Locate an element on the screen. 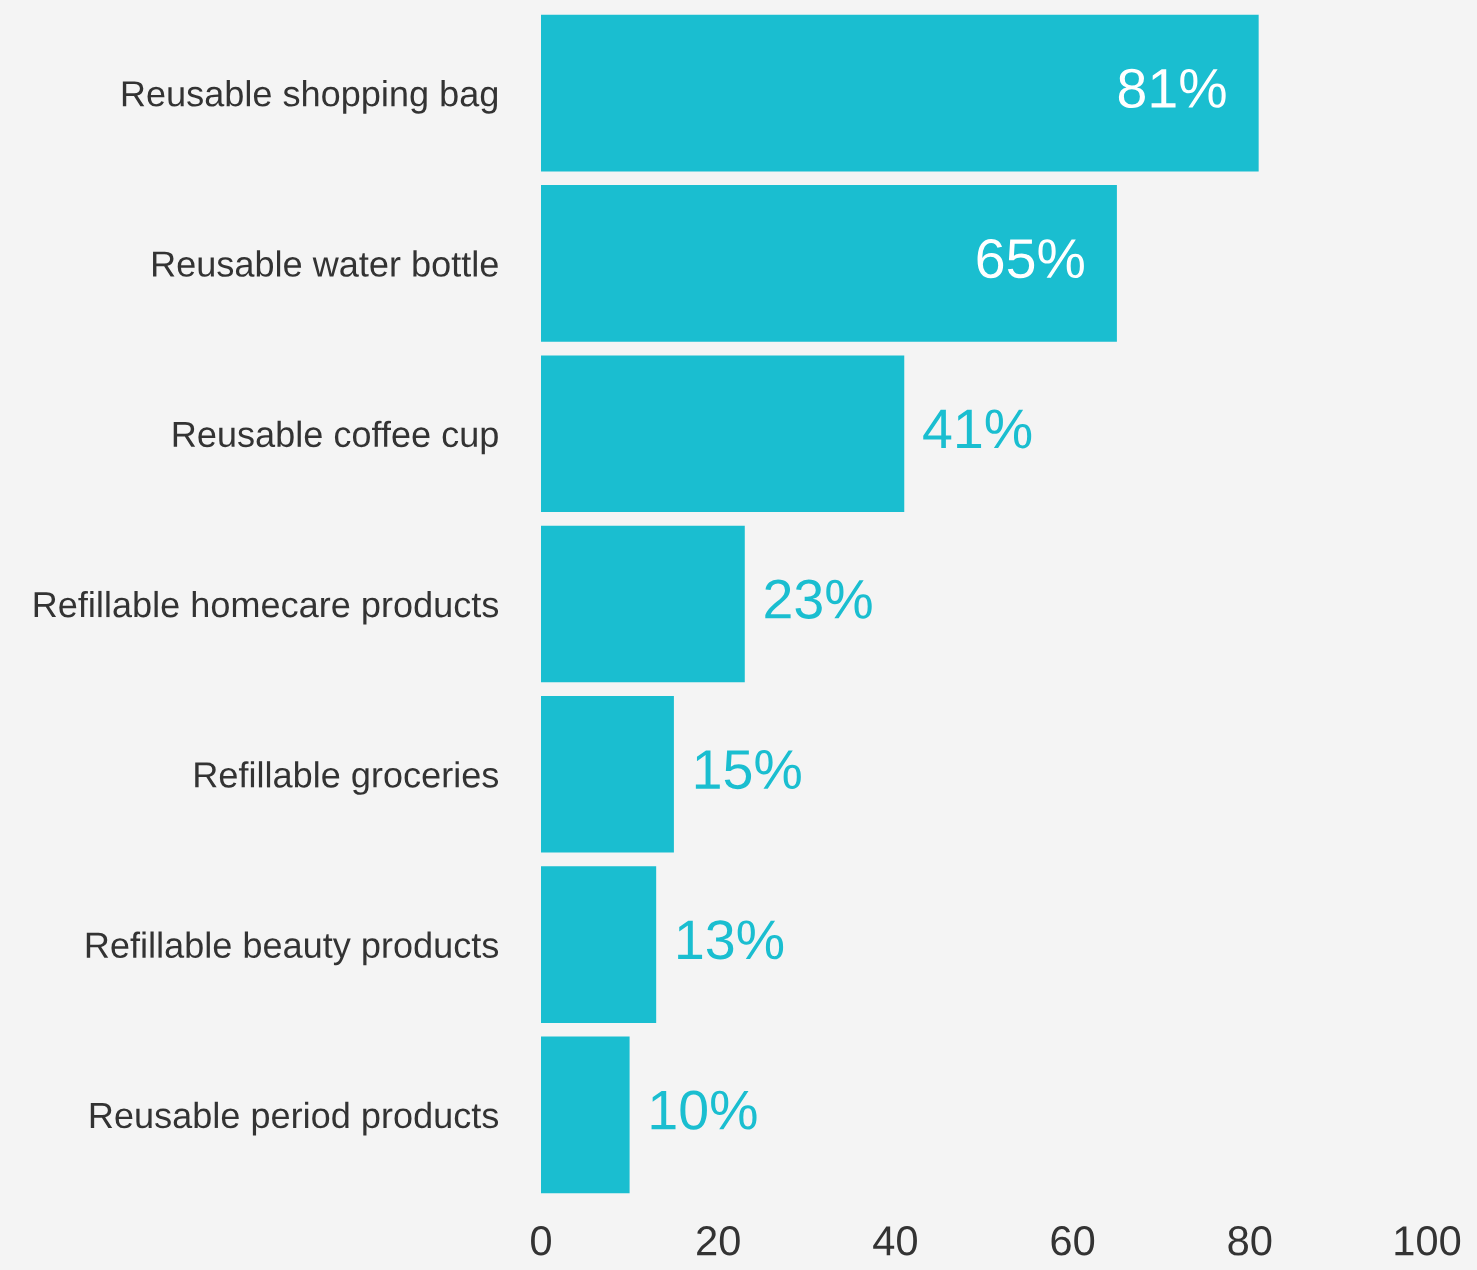  data-label: 13% is located at coordinates (731, 940).